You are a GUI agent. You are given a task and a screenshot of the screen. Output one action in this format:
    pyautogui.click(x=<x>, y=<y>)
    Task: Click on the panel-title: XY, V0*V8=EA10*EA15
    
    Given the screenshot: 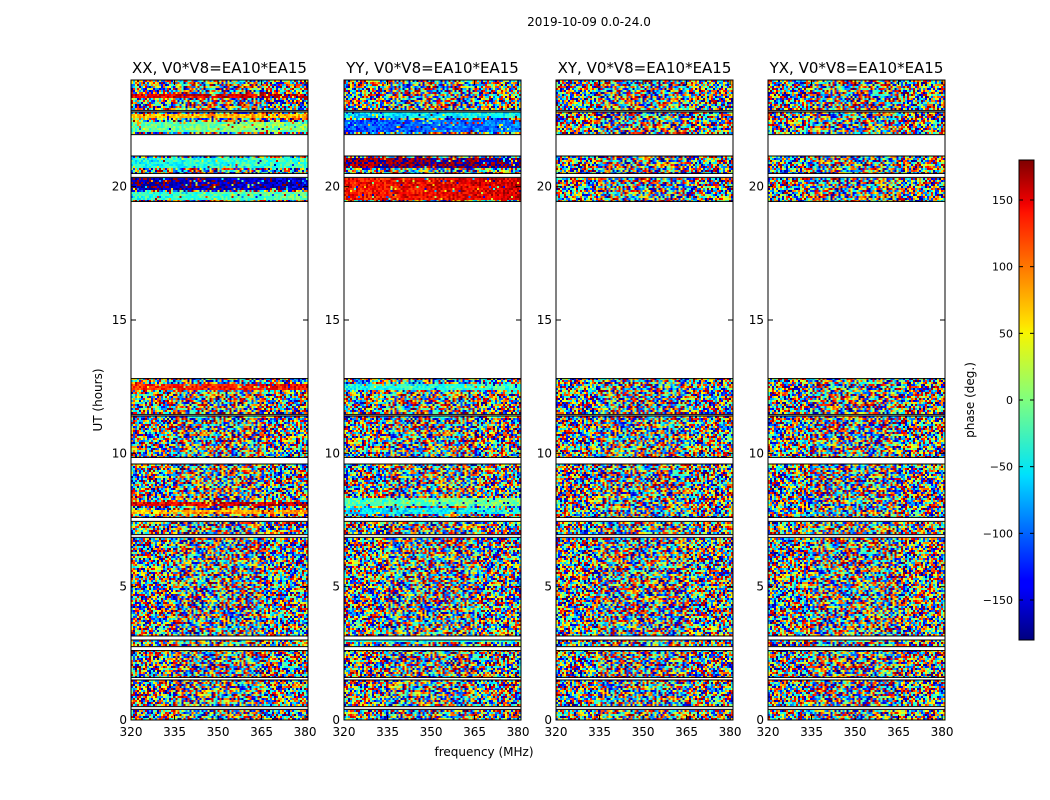 What is the action you would take?
    pyautogui.click(x=645, y=68)
    